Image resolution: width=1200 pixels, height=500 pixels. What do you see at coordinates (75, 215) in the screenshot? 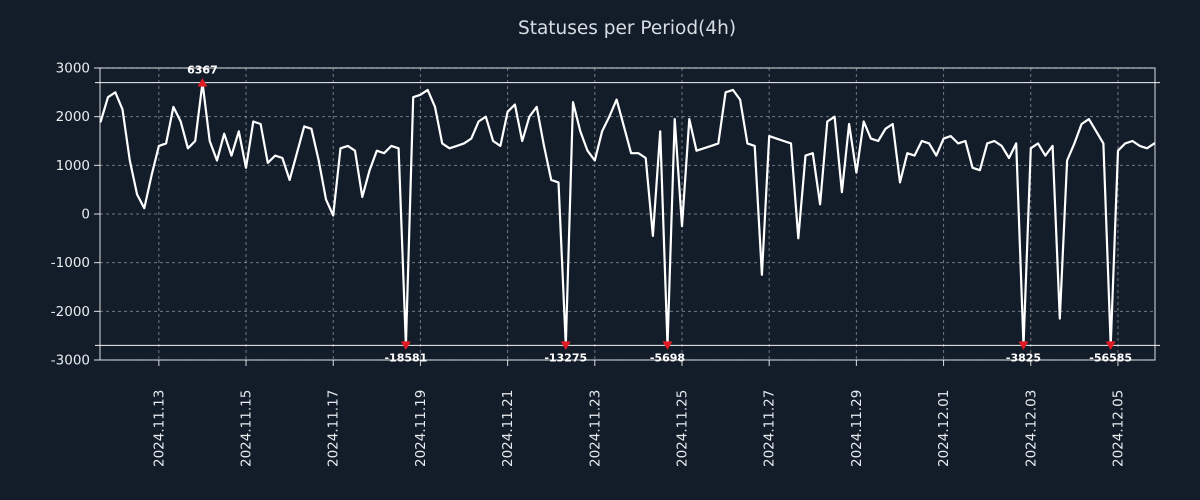
I see `y-axis: 3000 2000 1000 0 -1000 -2000 -3000` at bounding box center [75, 215].